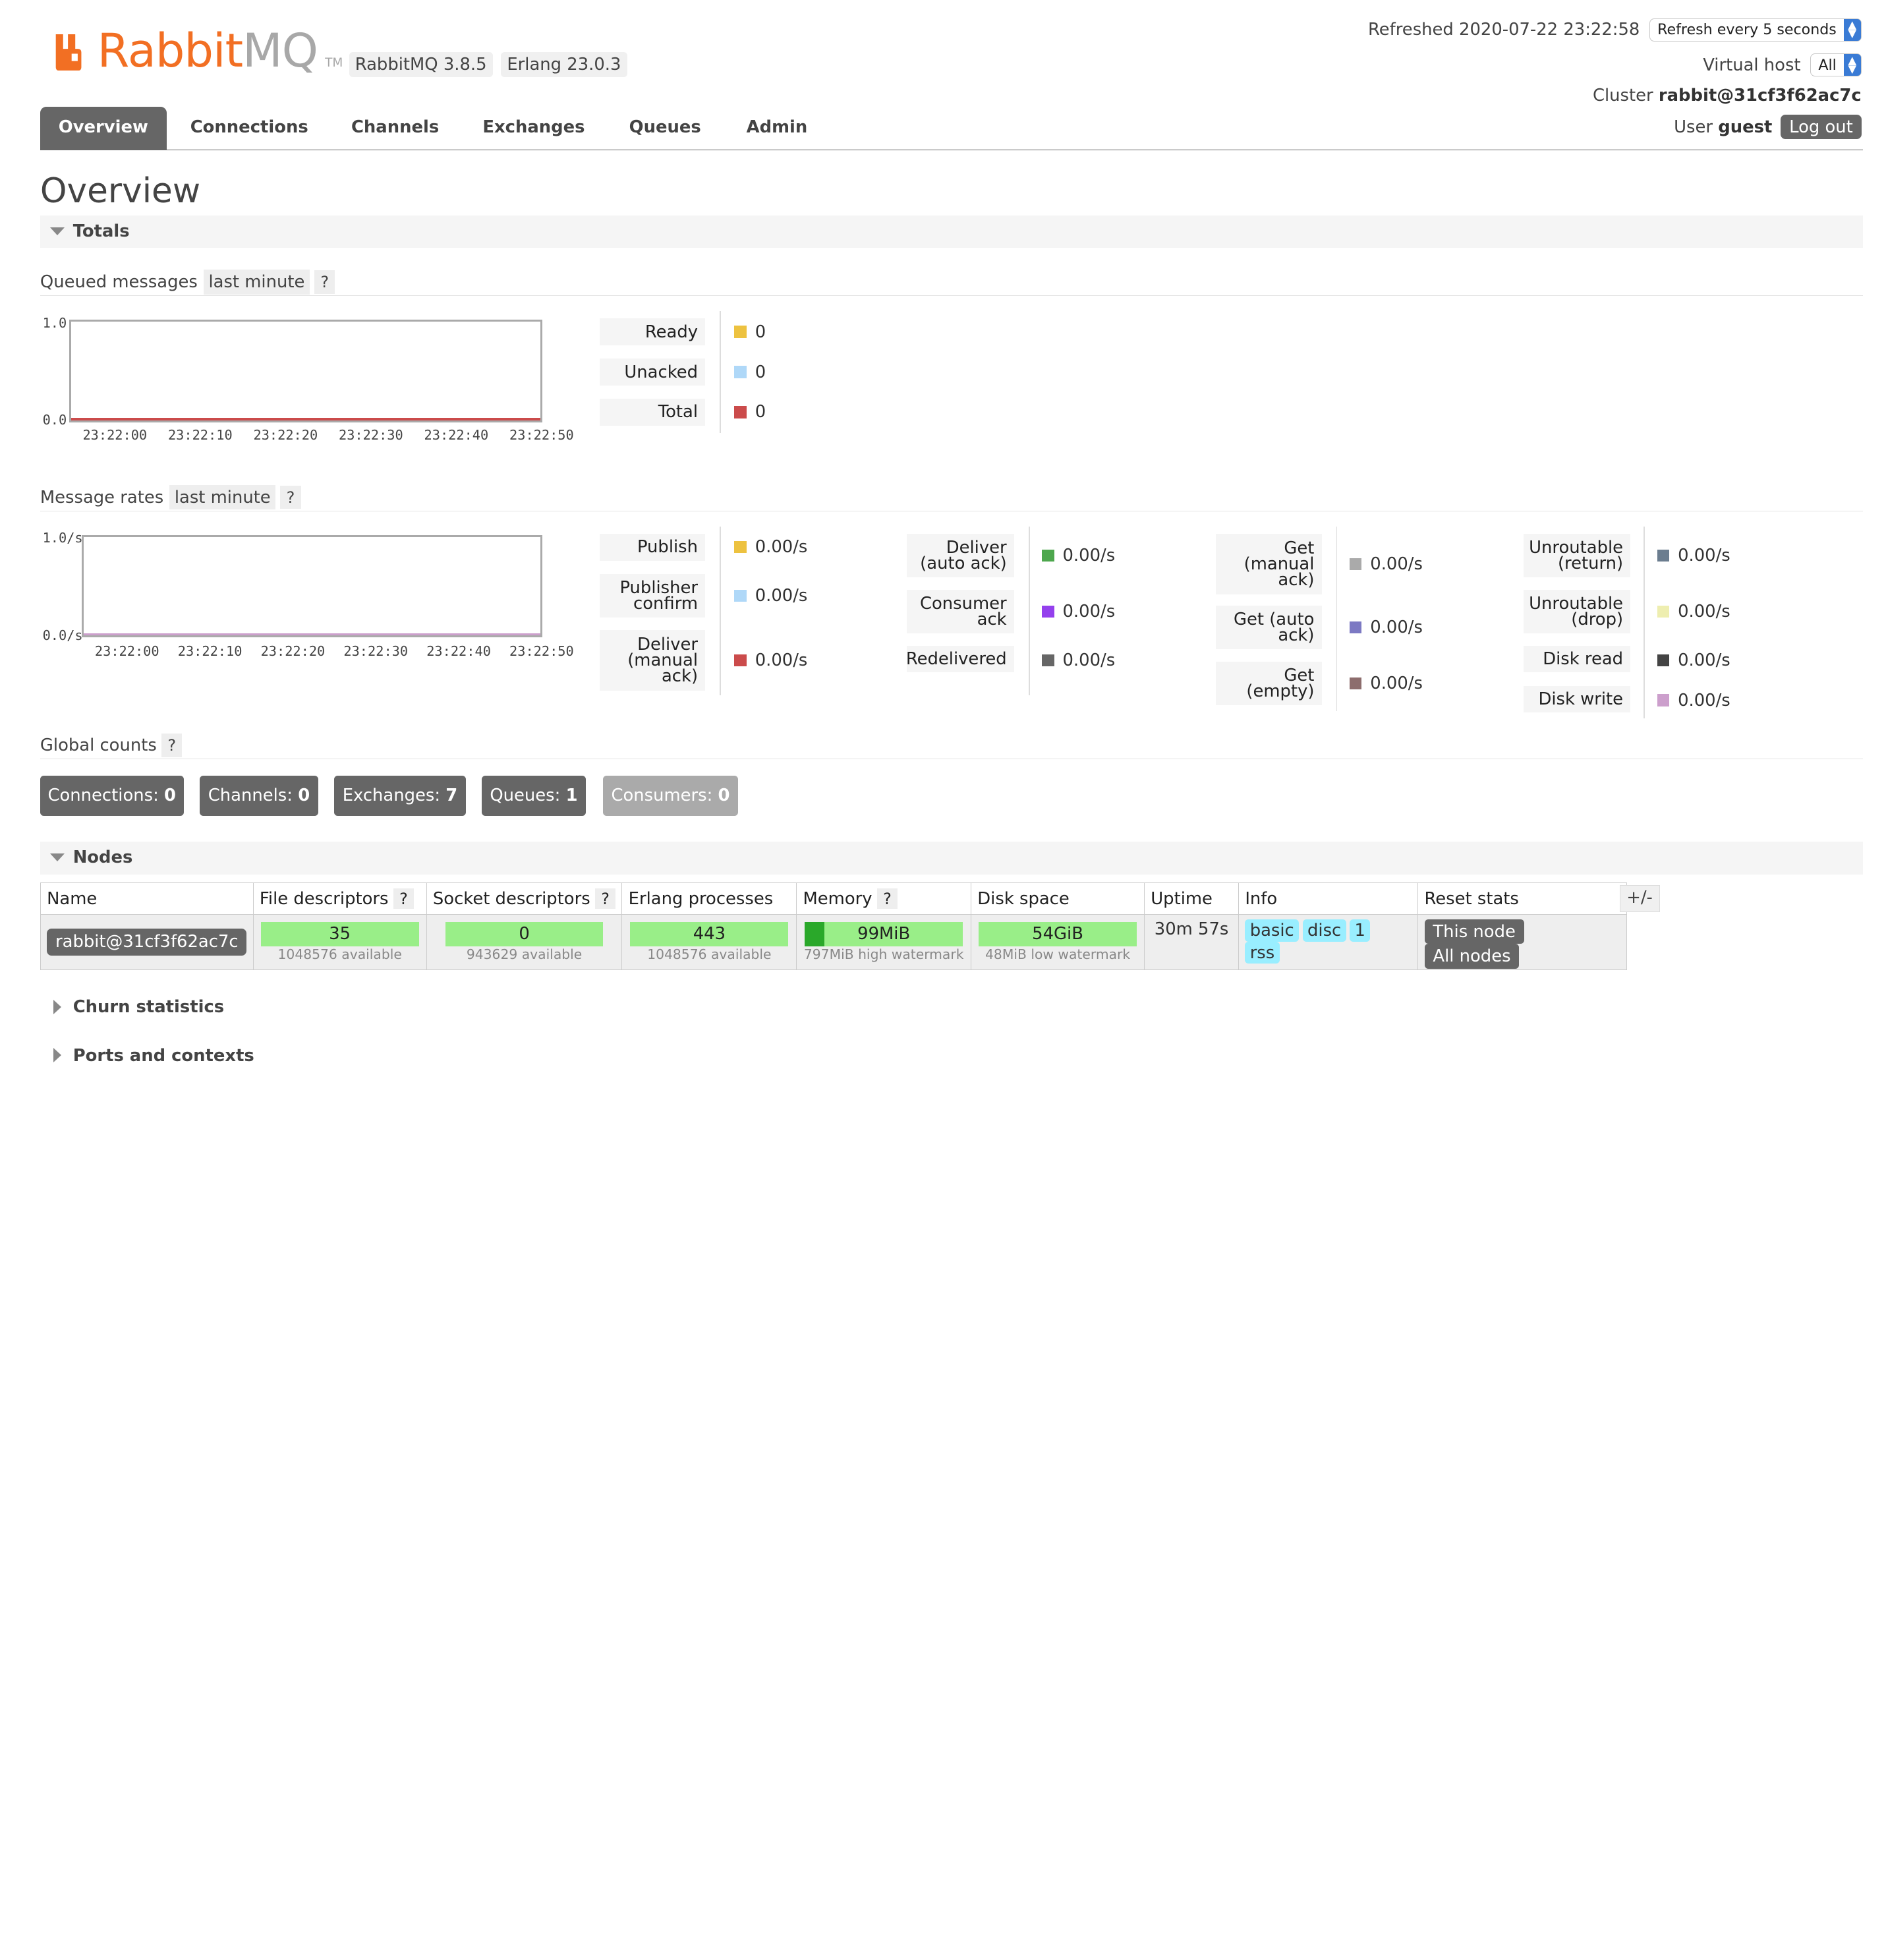 The width and height of the screenshot is (1886, 1960). Describe the element at coordinates (1355, 683) in the screenshot. I see `get-empty-swatch` at that location.